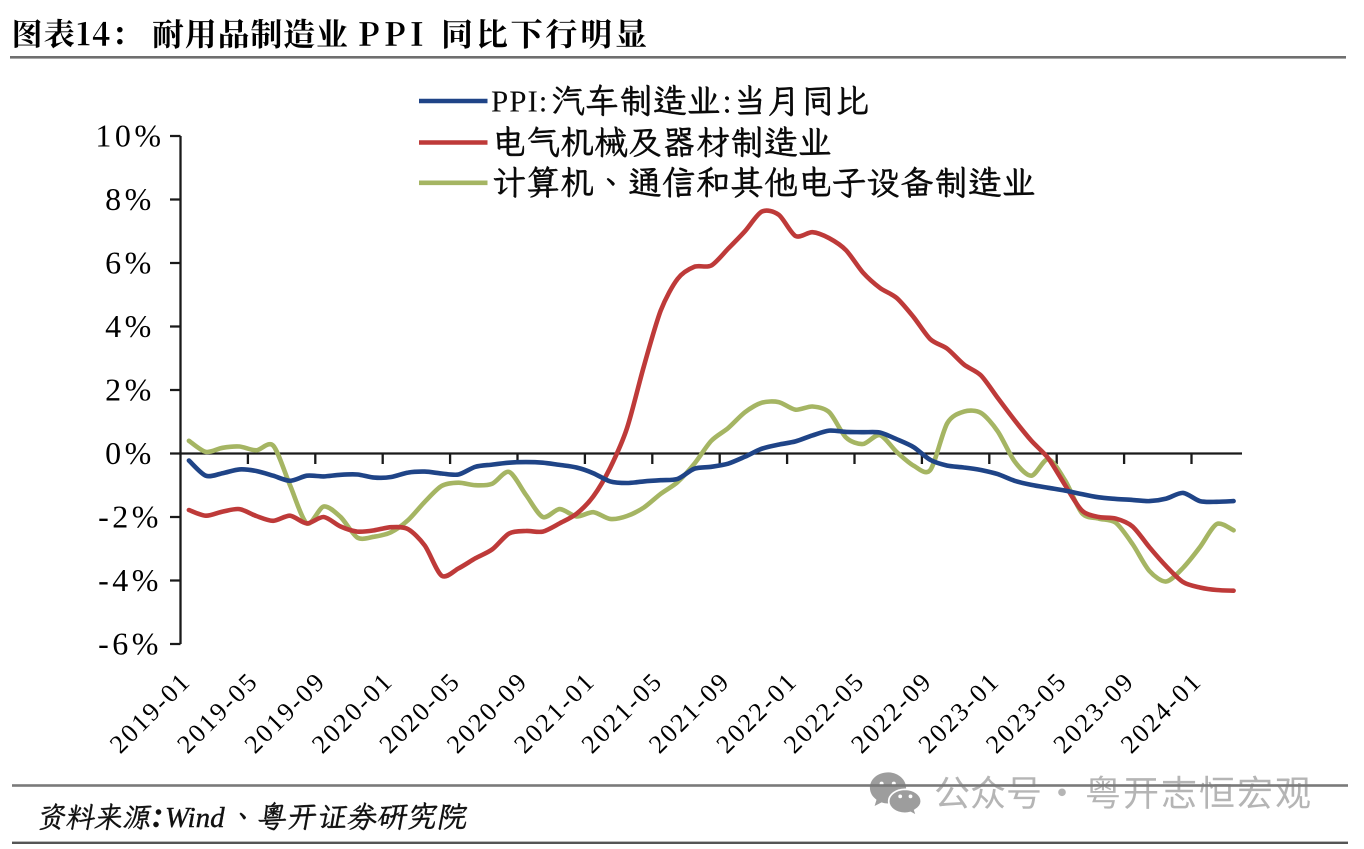 This screenshot has height=849, width=1364. Describe the element at coordinates (195, 818) in the screenshot. I see `svg-text: Wind` at that location.